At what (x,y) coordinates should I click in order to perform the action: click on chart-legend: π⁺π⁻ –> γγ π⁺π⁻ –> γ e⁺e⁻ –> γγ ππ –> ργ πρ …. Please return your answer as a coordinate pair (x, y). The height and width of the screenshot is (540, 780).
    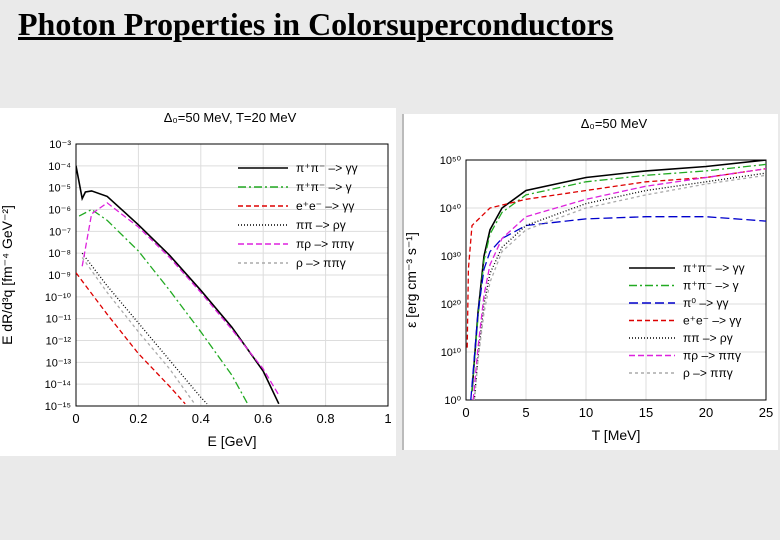
    Looking at the image, I should click on (298, 215).